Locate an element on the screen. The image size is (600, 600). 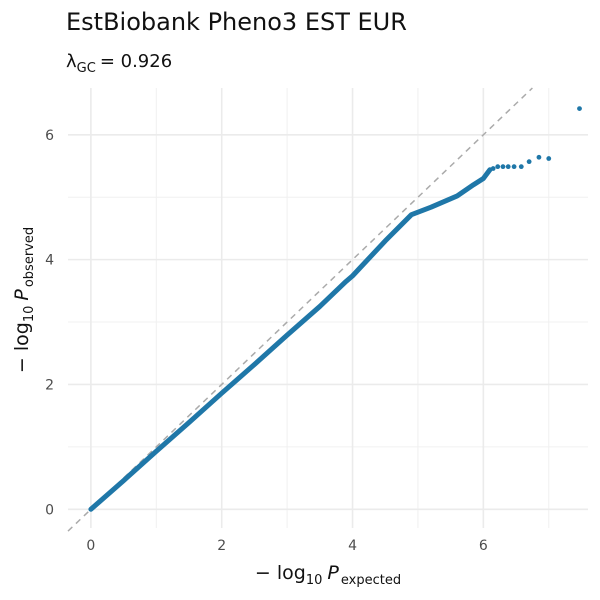
x-tick-label: 0 is located at coordinates (90, 546).